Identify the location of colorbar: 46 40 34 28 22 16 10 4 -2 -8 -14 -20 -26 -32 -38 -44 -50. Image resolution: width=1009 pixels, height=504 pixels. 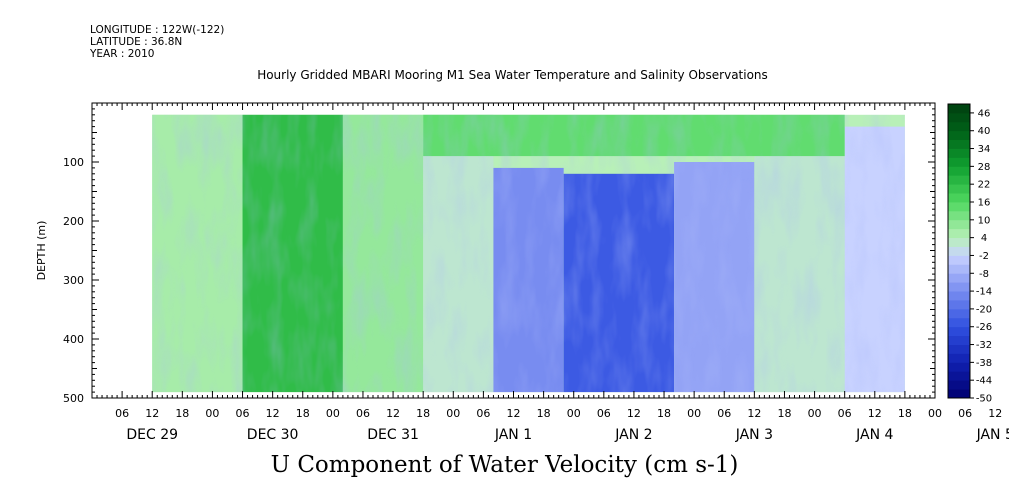
(969, 254).